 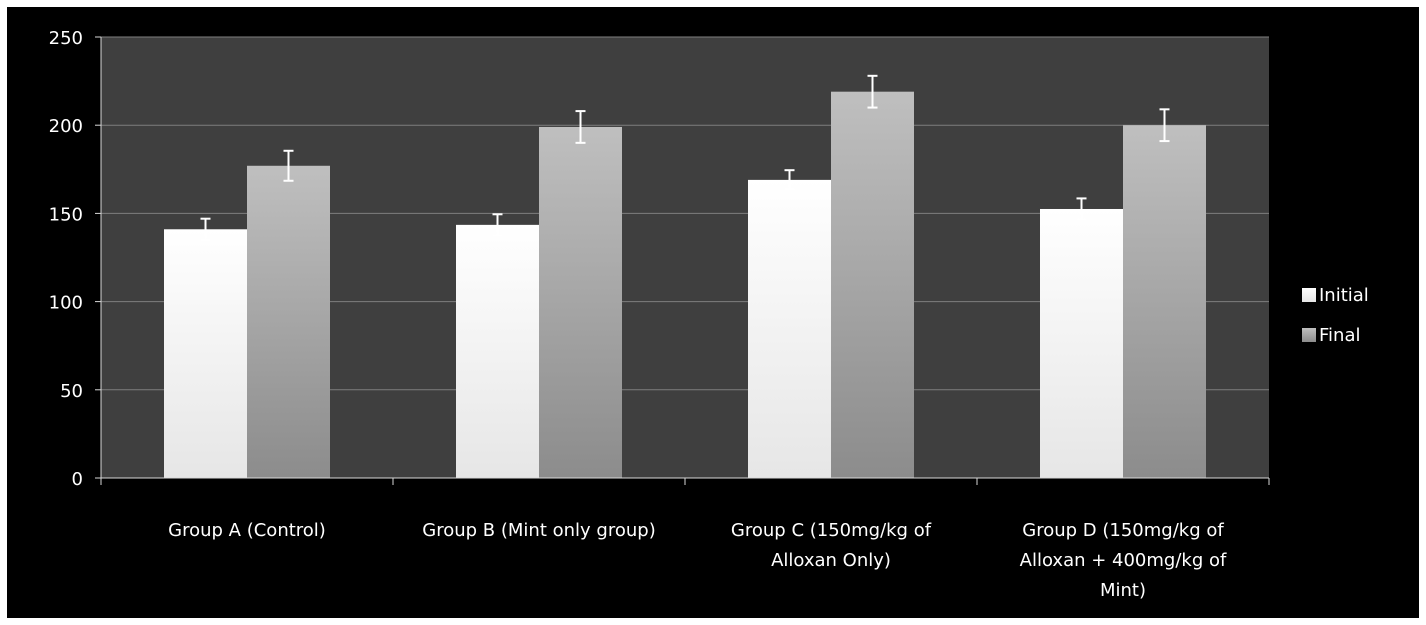 What do you see at coordinates (1123, 590) in the screenshot?
I see `x-category-label: Mint)` at bounding box center [1123, 590].